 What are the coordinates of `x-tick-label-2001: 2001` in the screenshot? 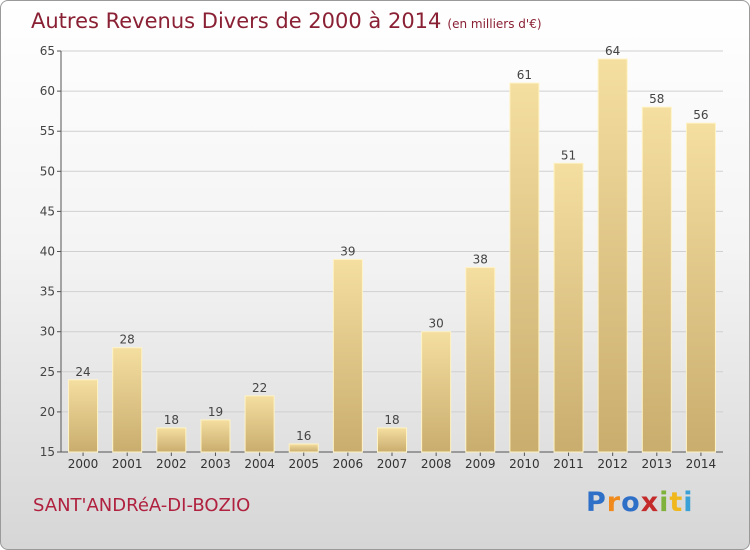 It's located at (127, 464).